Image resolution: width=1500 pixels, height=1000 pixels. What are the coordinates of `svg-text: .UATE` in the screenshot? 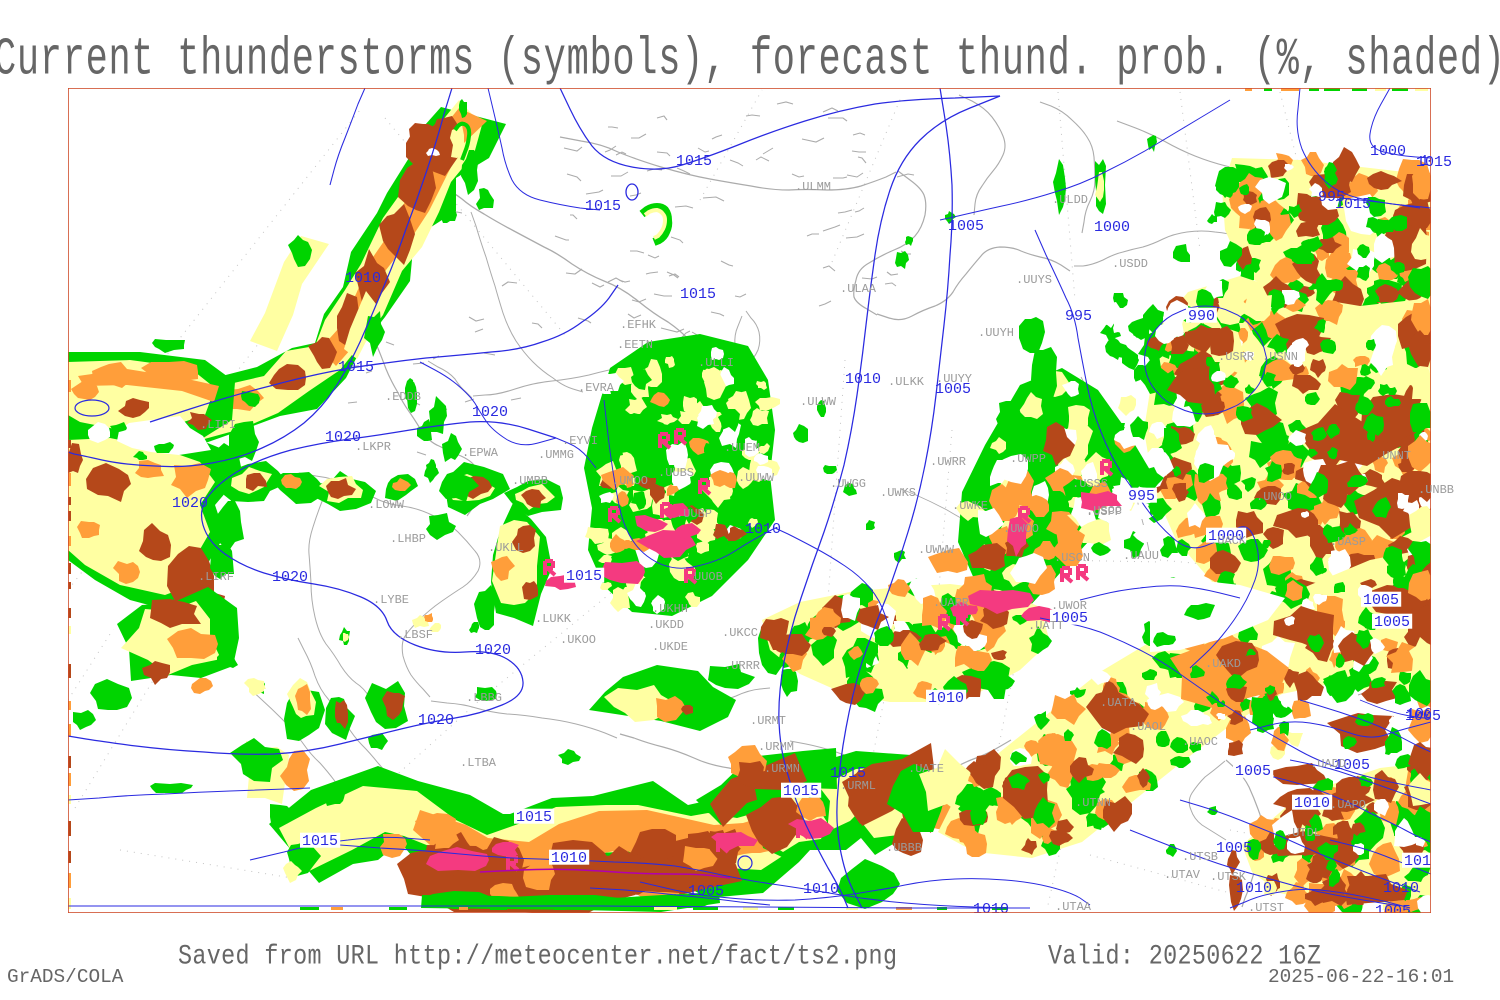 It's located at (926, 769).